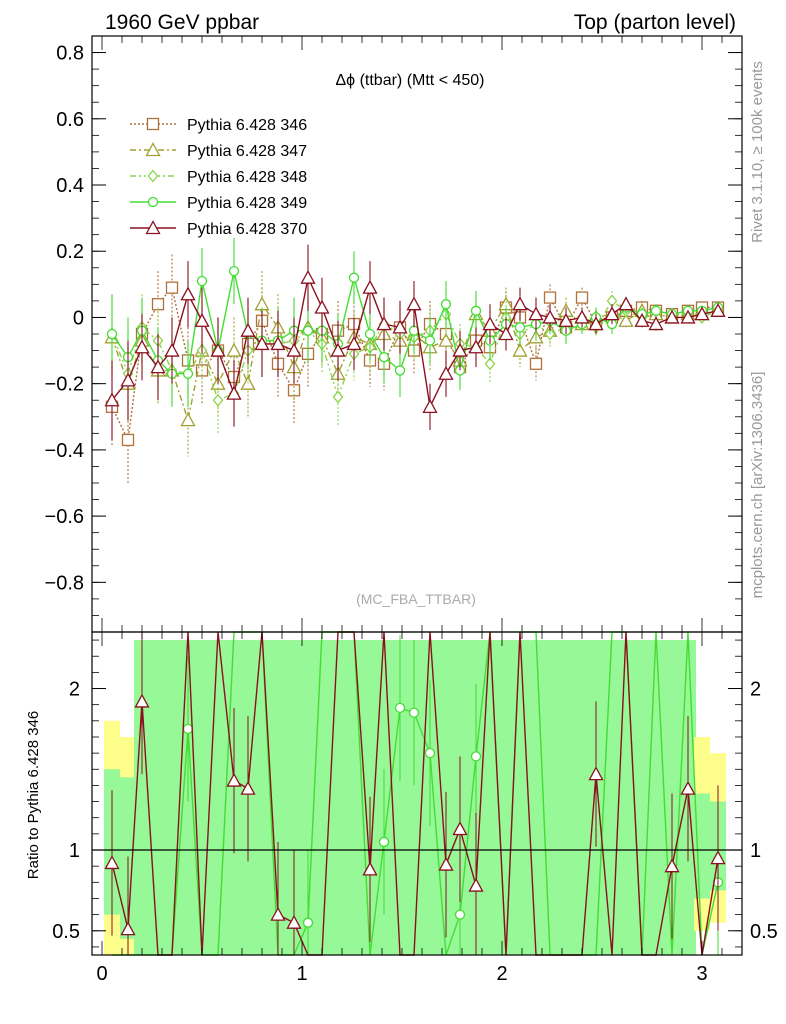 The image size is (786, 1024). Describe the element at coordinates (247, 229) in the screenshot. I see `legend-label: Pythia 6.428 370` at that location.